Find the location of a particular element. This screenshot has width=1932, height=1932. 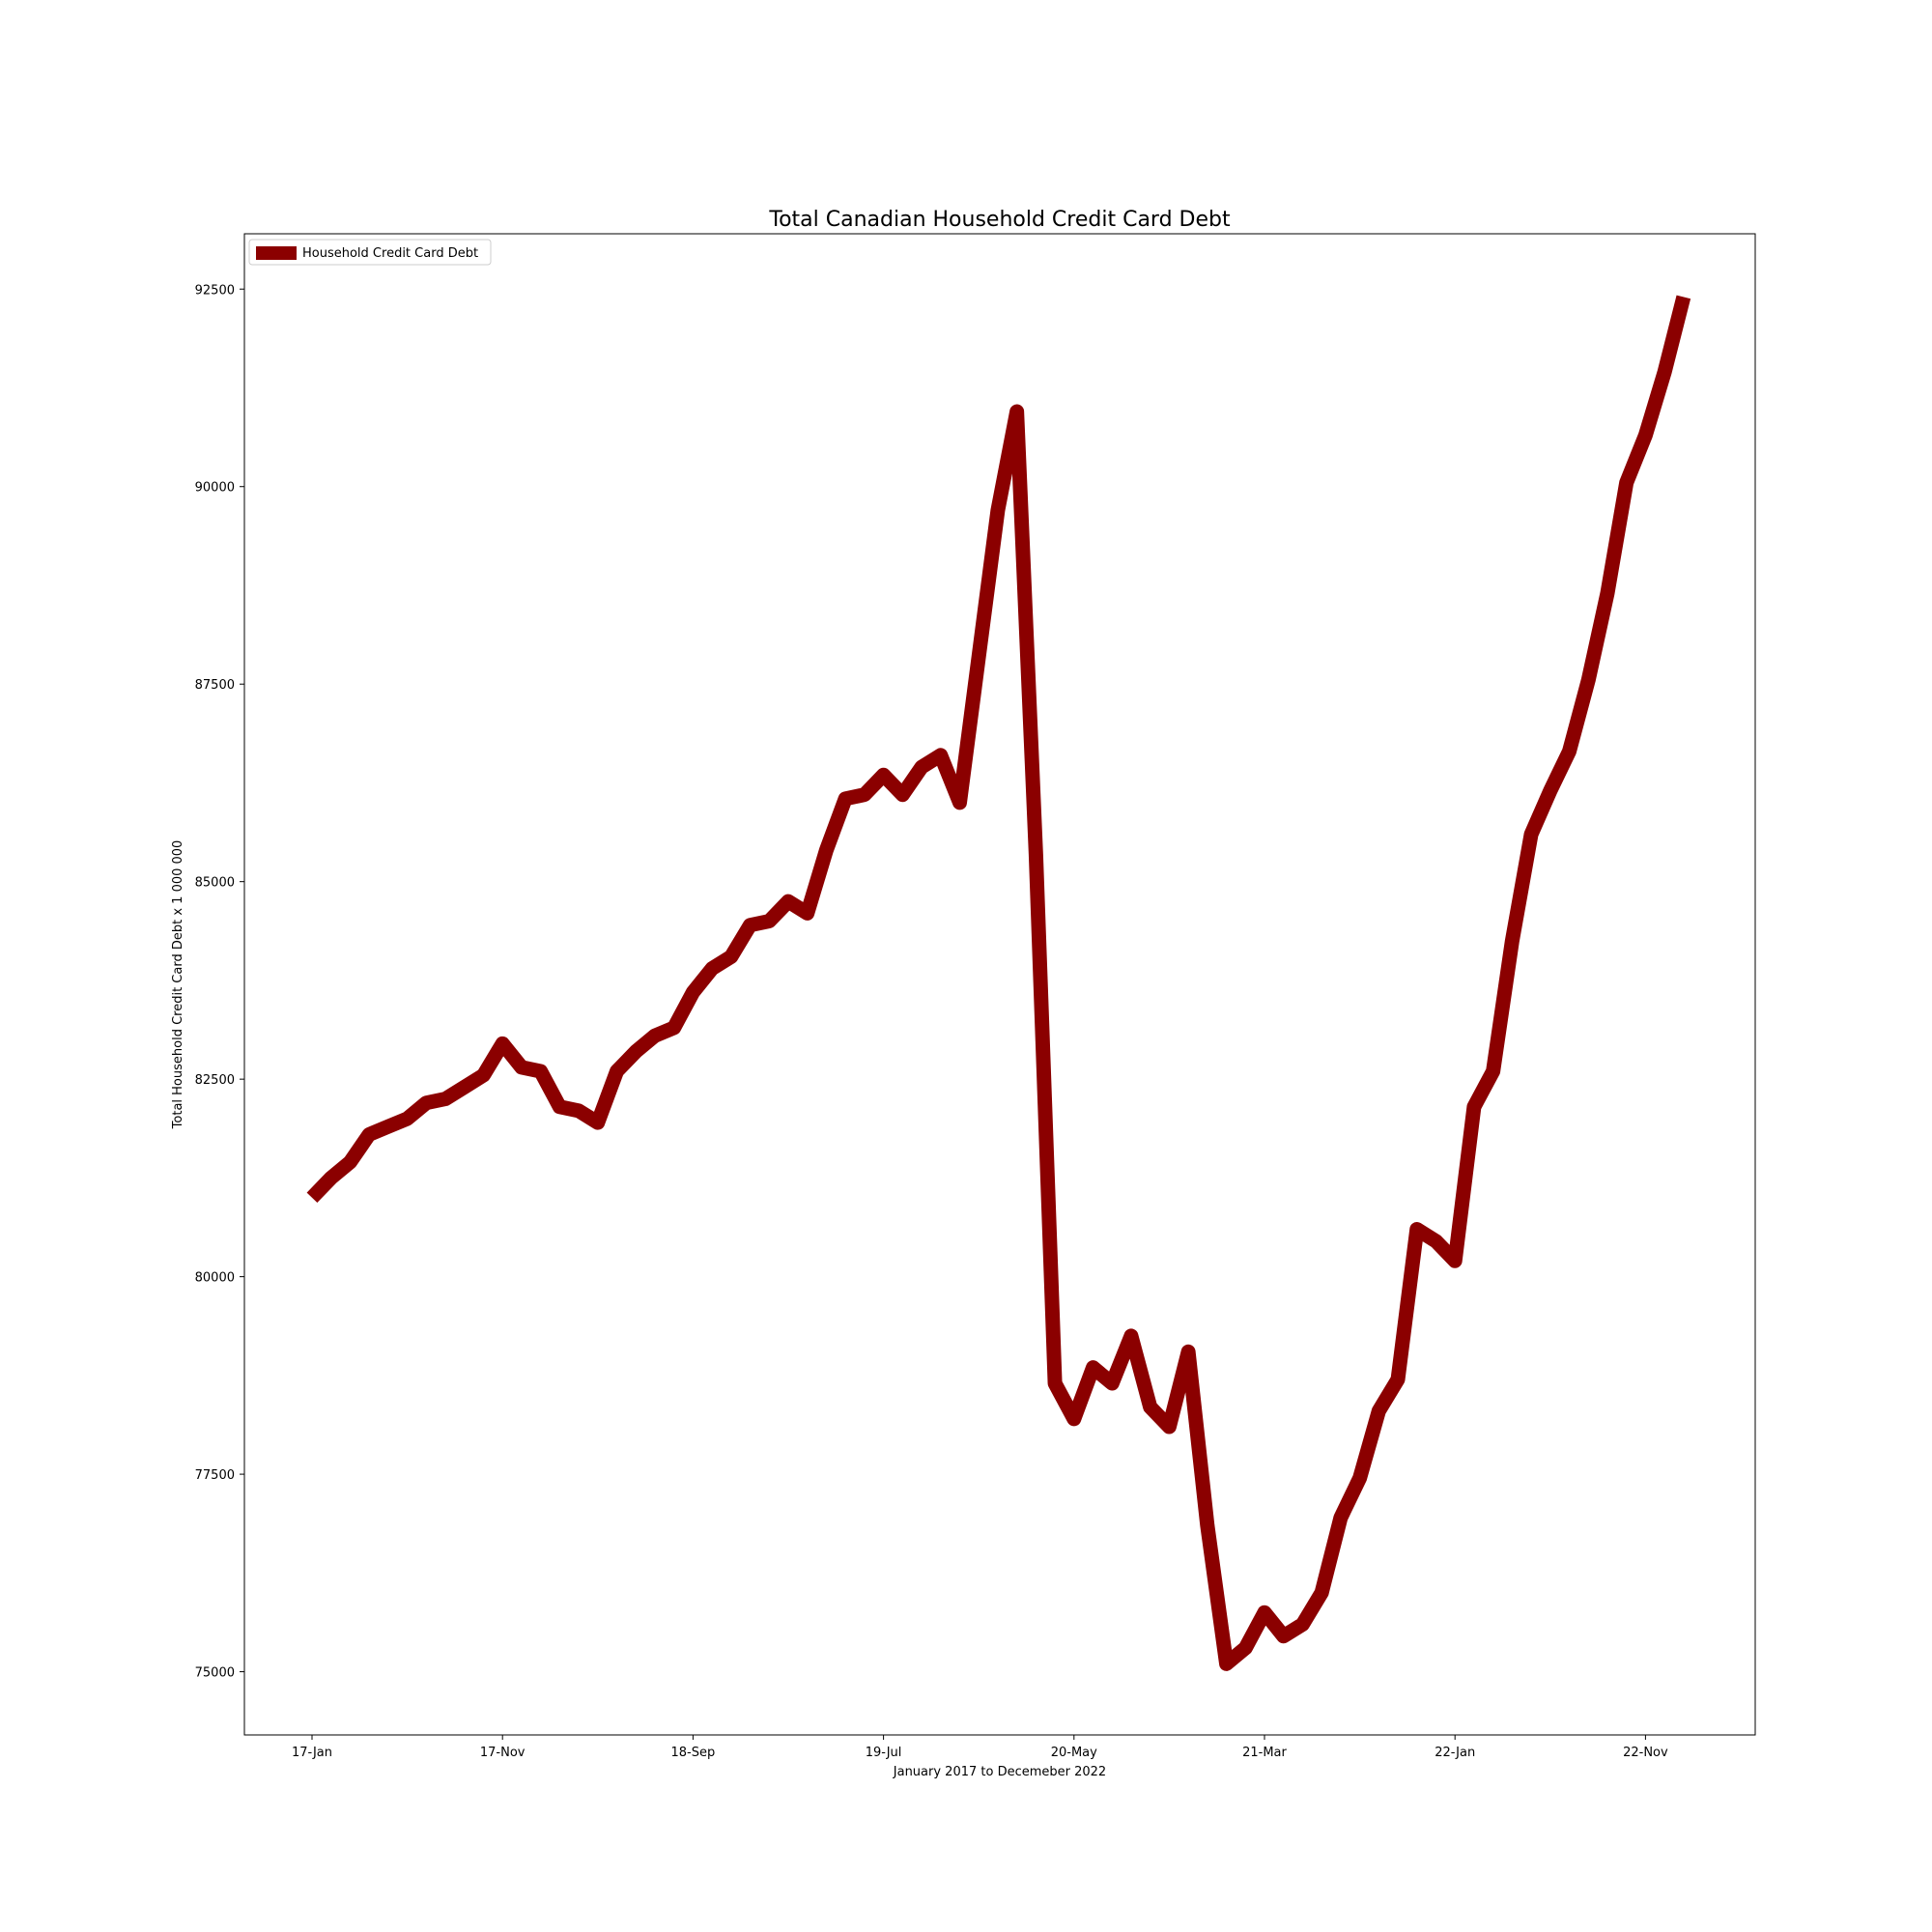

x-tick-label: 17-Nov is located at coordinates (503, 1753).